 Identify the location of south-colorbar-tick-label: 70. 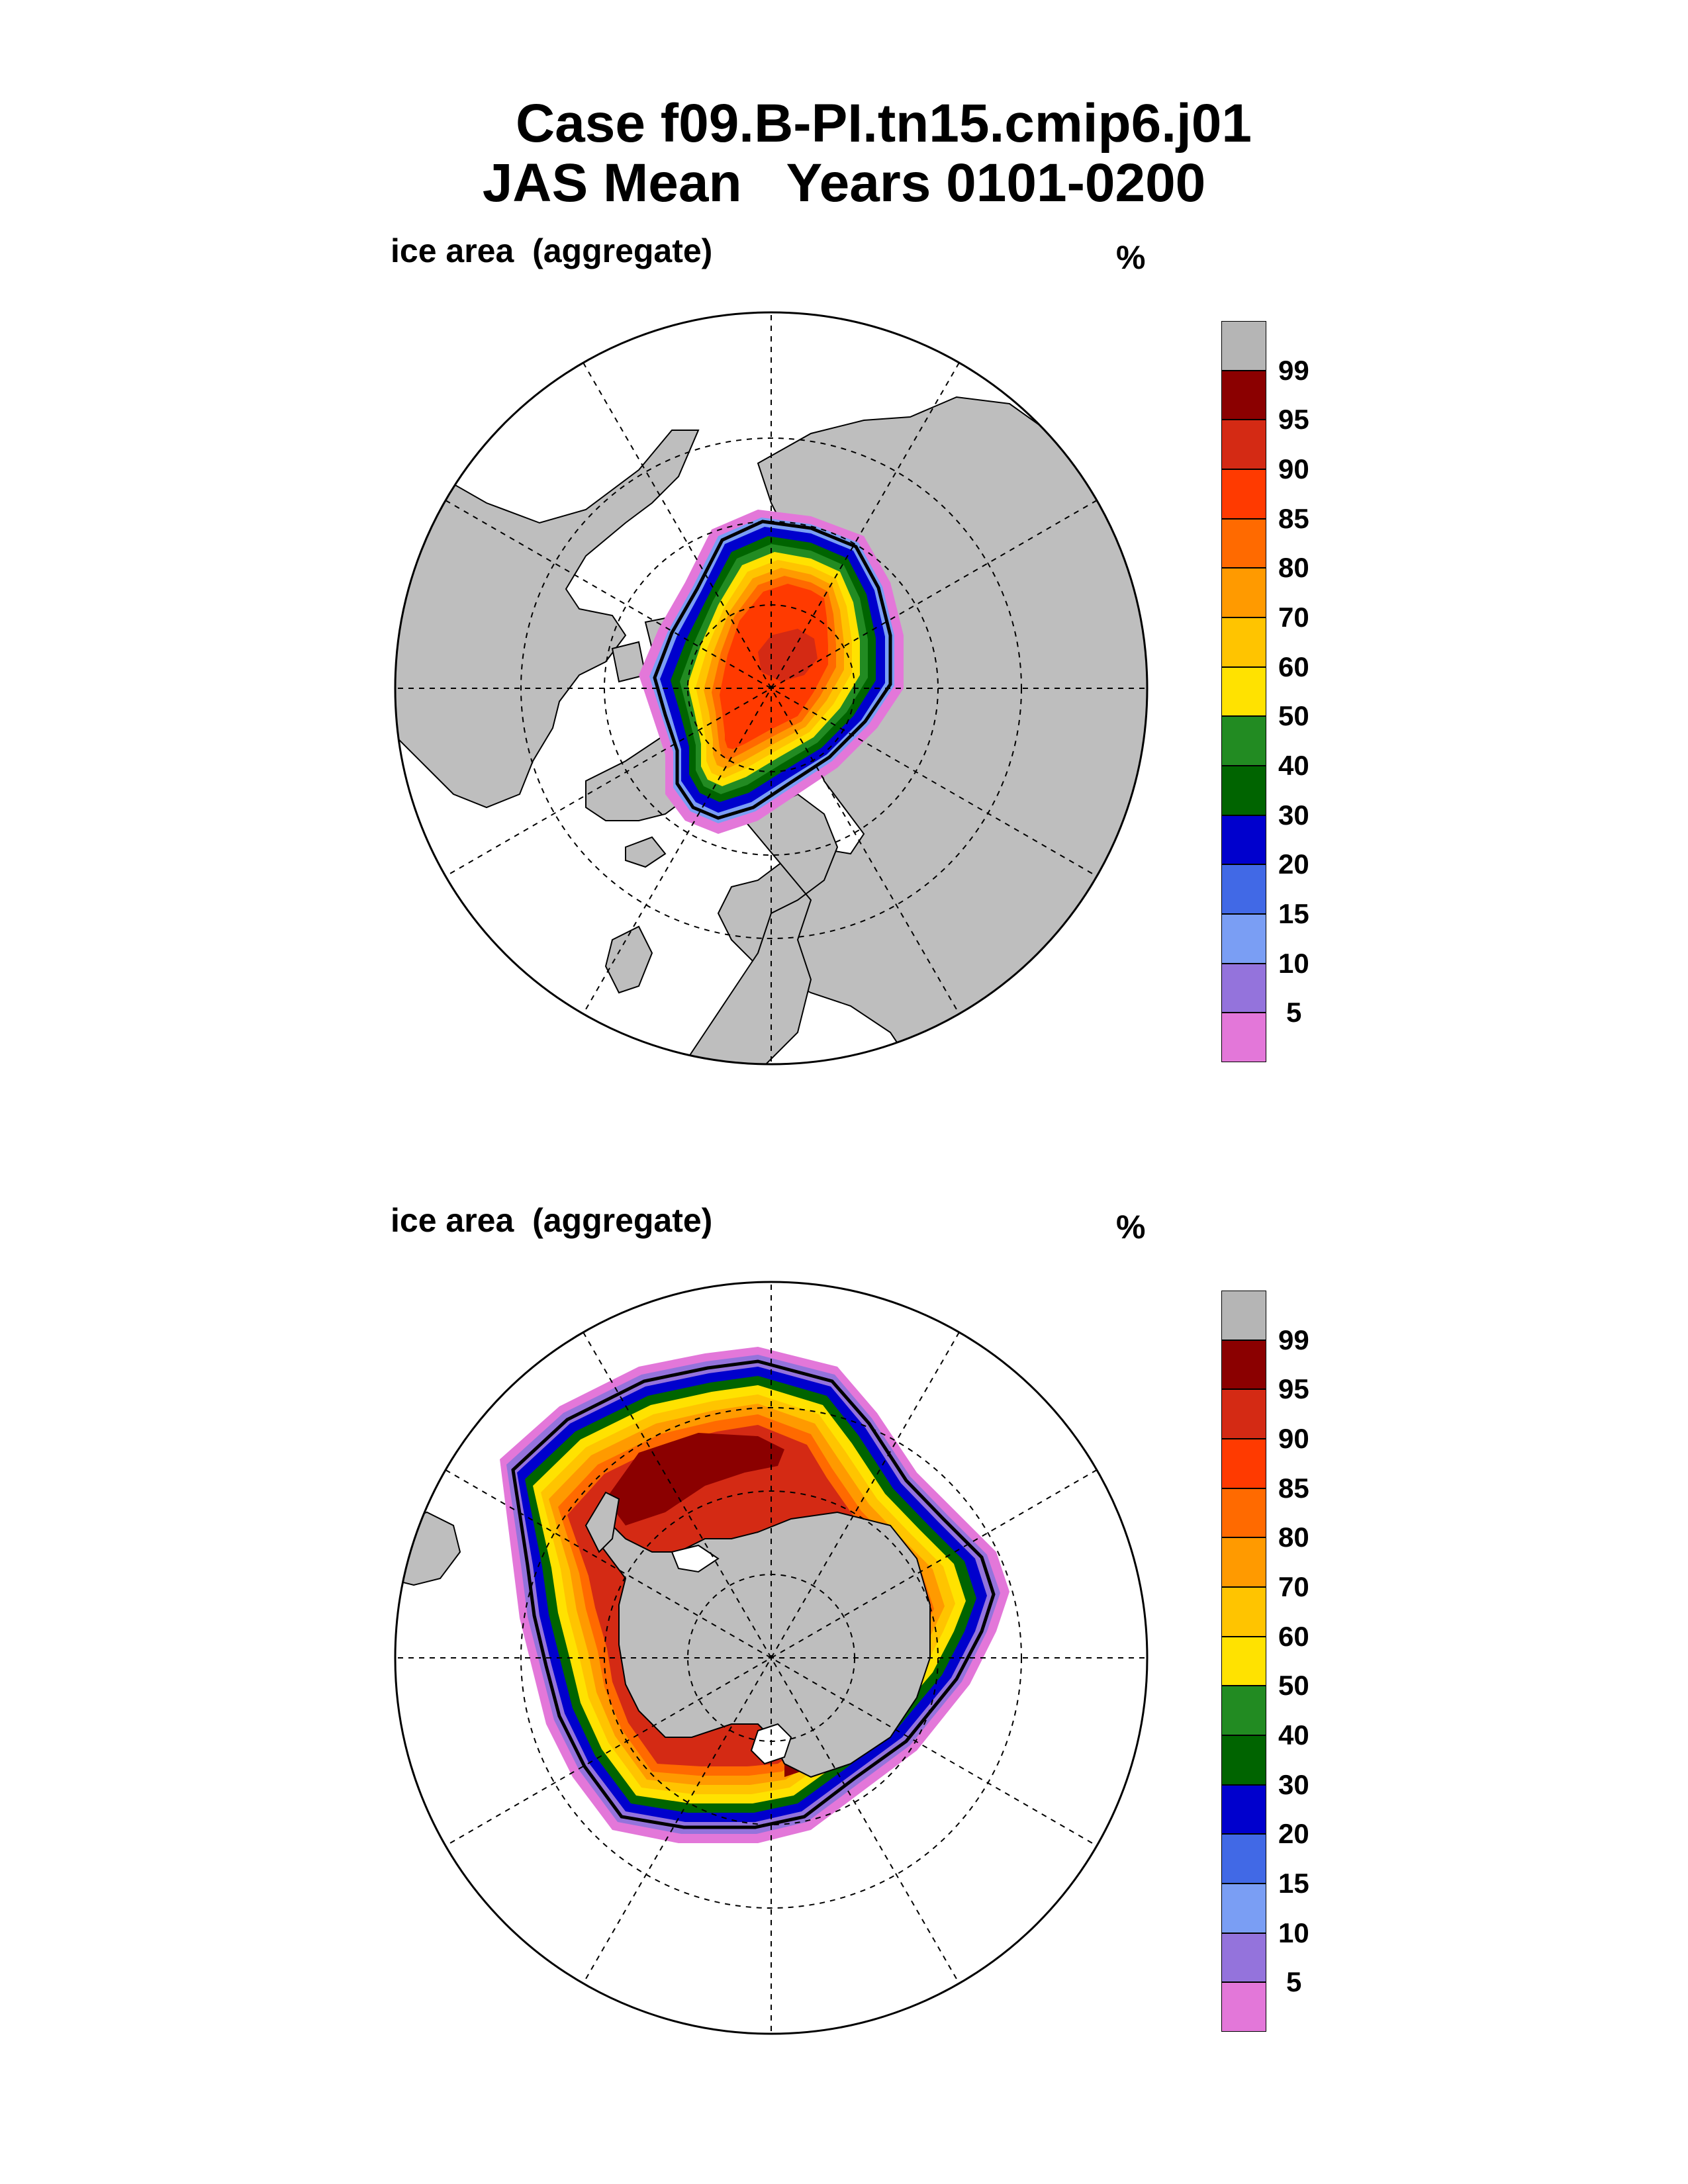
(1293, 1587).